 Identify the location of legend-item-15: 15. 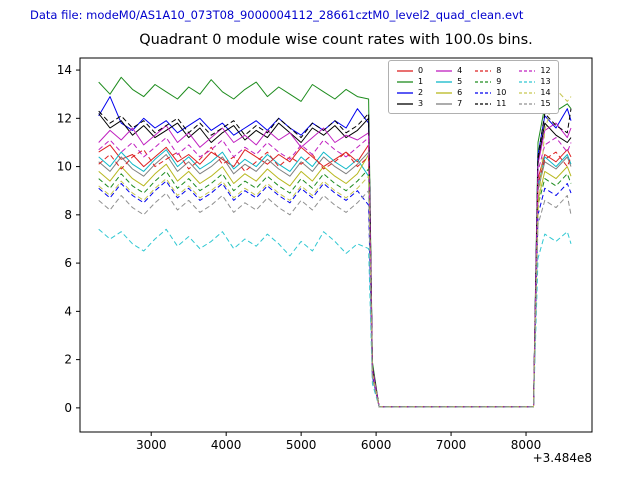
(534, 103).